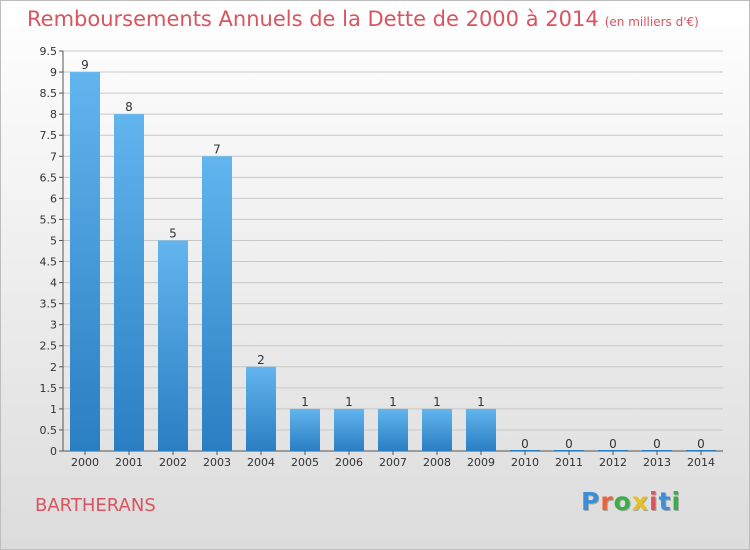  Describe the element at coordinates (49, 346) in the screenshot. I see `y-tick-label: 2.5` at that location.